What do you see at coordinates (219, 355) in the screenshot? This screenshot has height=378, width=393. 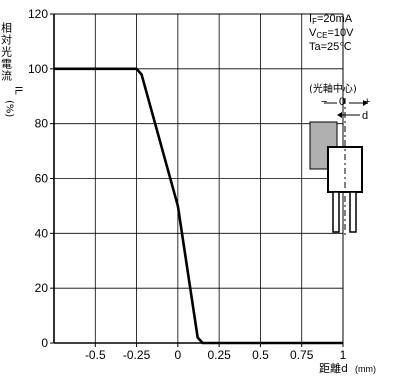 I see `x-tick-label: 0.25` at bounding box center [219, 355].